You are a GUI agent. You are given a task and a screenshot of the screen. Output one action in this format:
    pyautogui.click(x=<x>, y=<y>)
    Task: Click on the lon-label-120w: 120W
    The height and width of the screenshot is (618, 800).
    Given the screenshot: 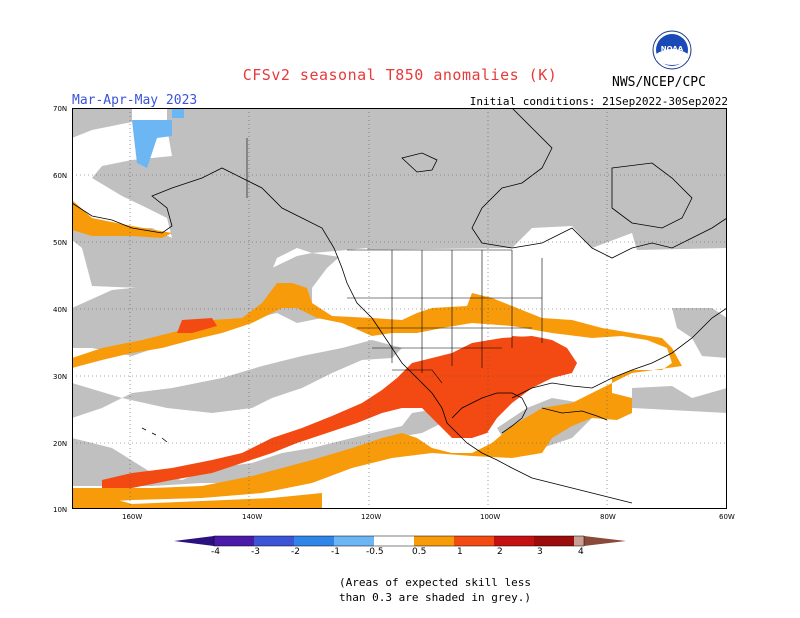 What is the action you would take?
    pyautogui.click(x=371, y=517)
    